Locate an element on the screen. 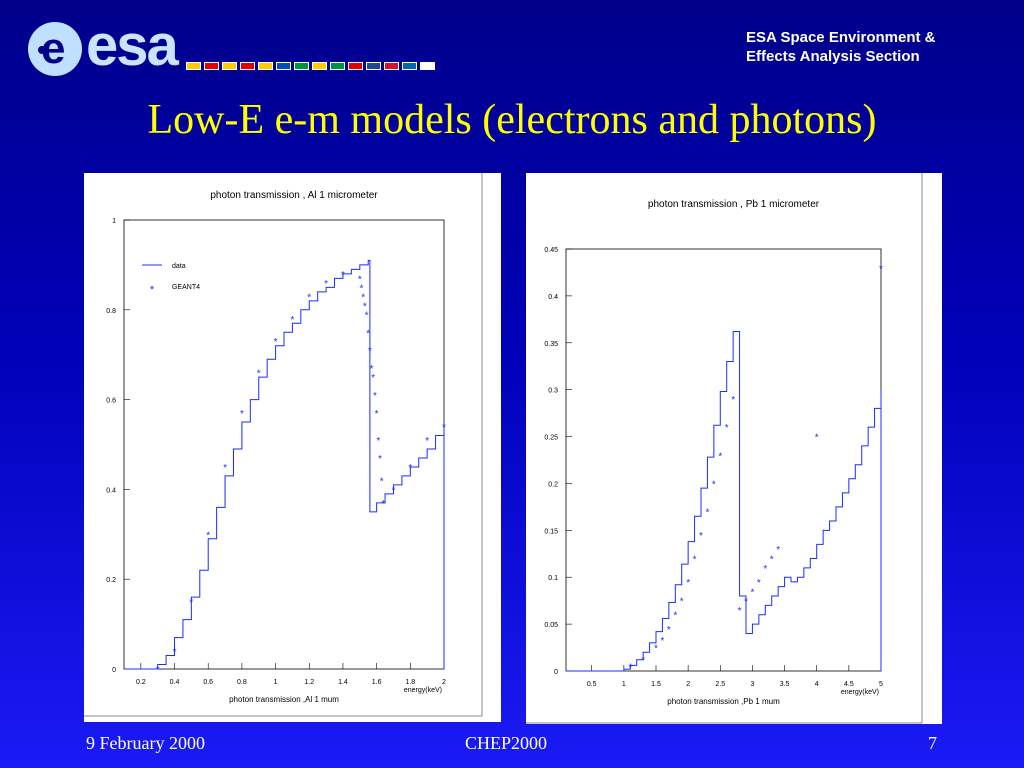  x-axis-label: photon transmission ,Pb 1 mum is located at coordinates (723, 701).